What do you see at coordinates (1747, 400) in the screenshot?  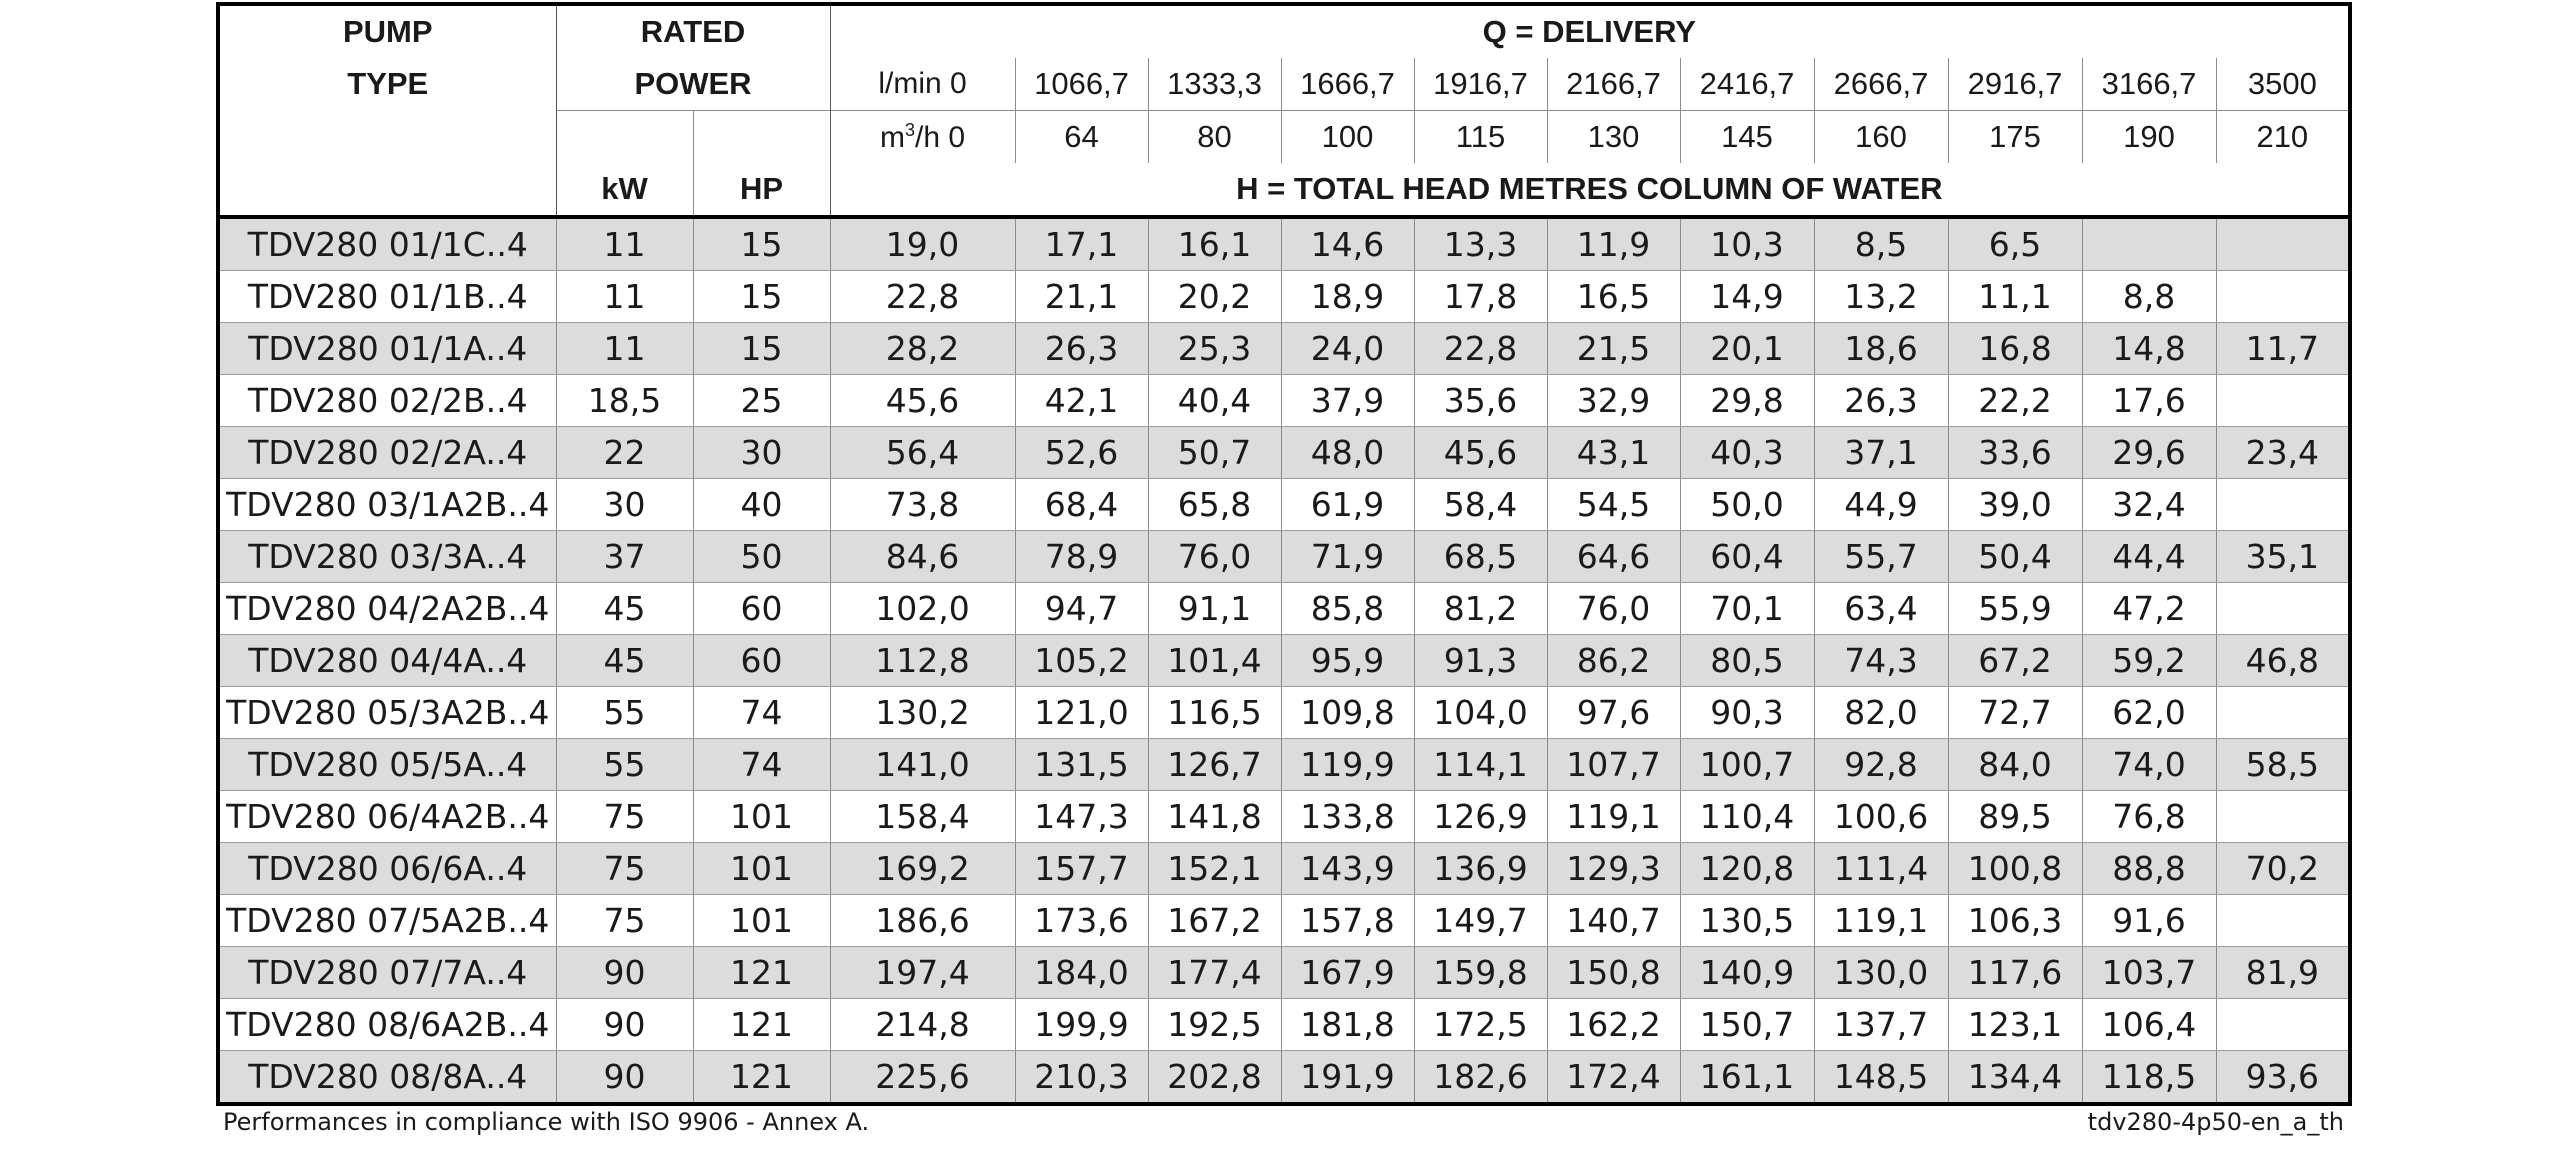 I see `head-value-cell: 29,8` at bounding box center [1747, 400].